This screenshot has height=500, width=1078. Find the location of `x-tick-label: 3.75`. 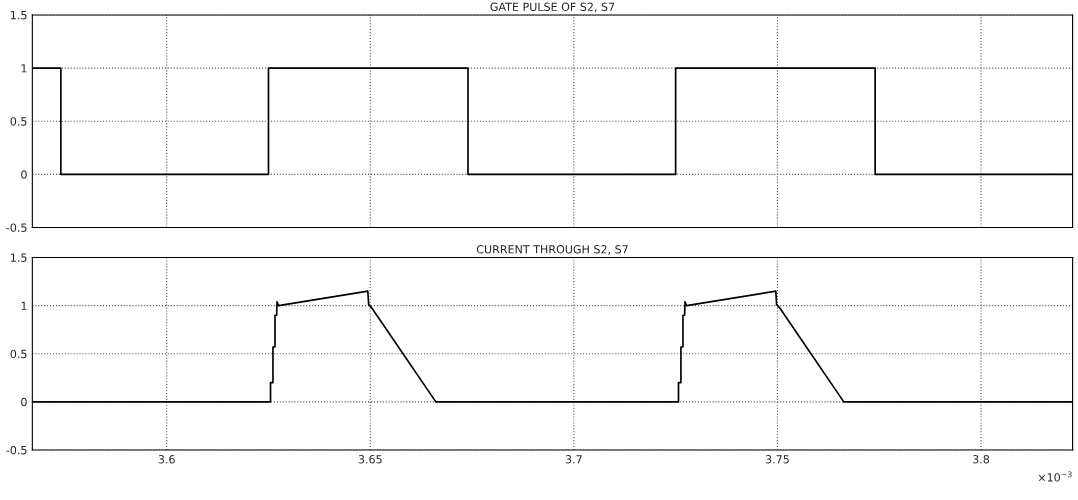

x-tick-label: 3.75 is located at coordinates (777, 459).